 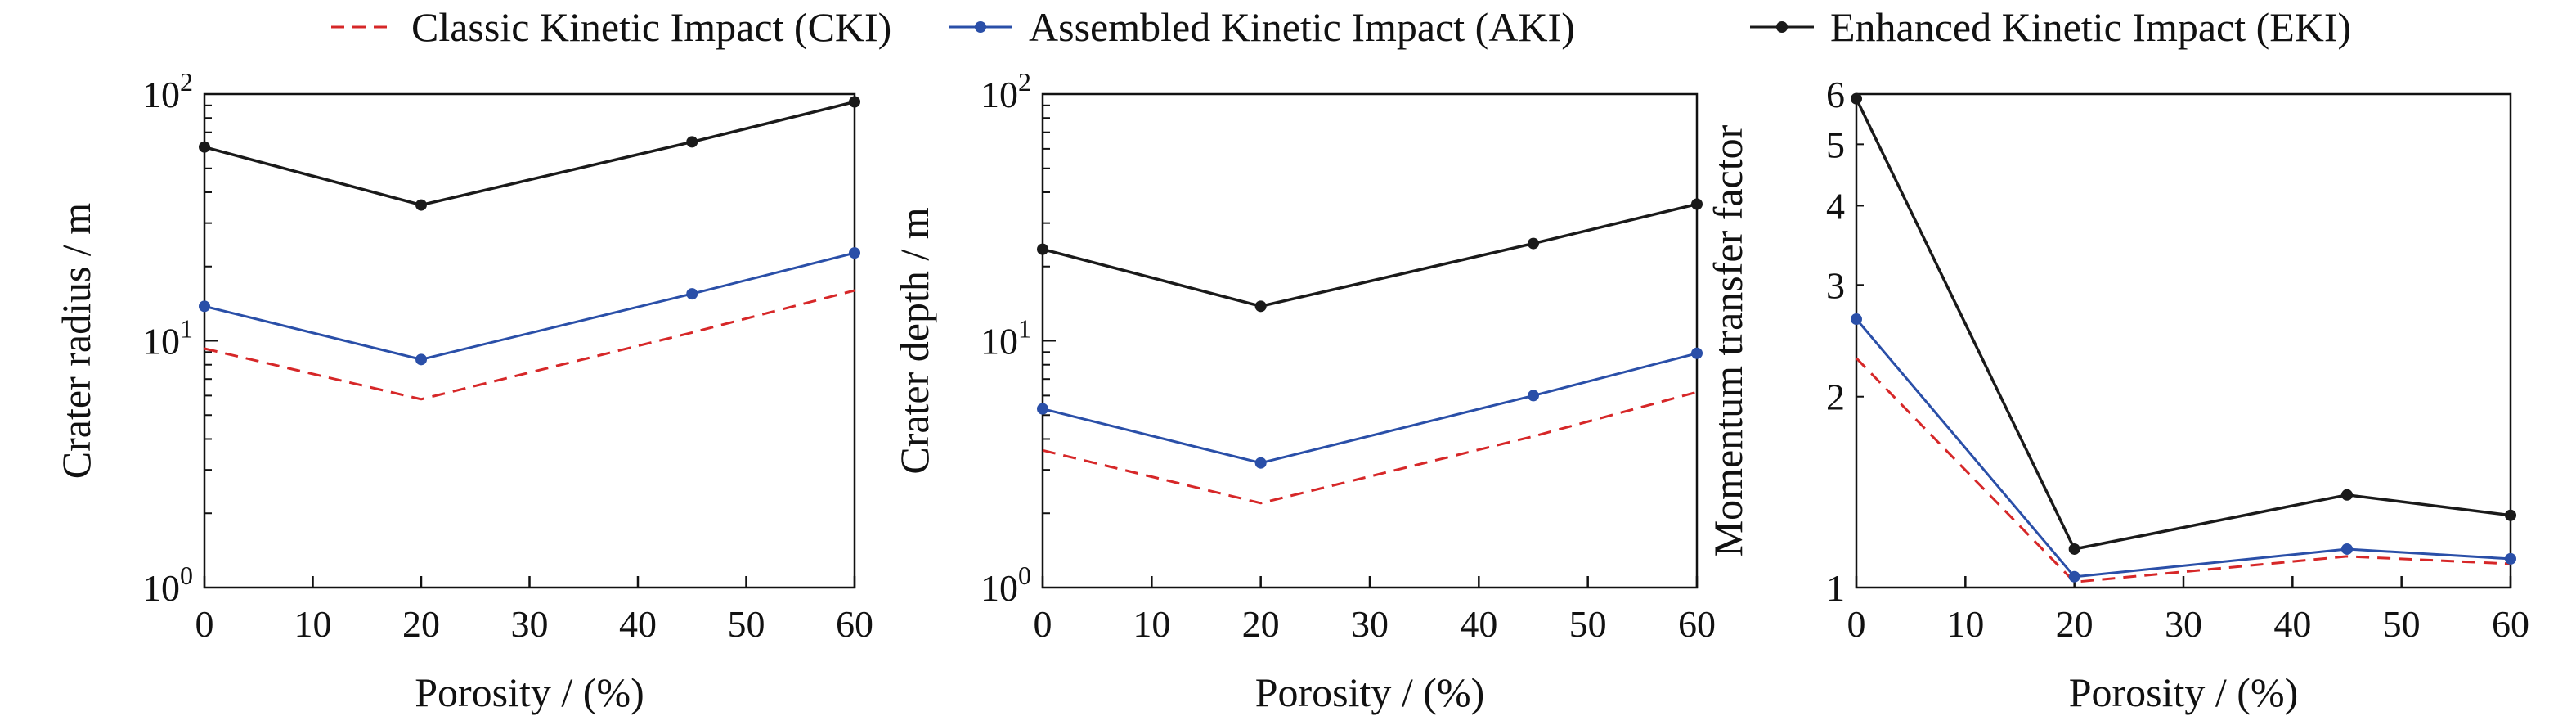 I want to click on legend-label: Assembled Kinetic Impact (AKI), so click(x=1302, y=27).